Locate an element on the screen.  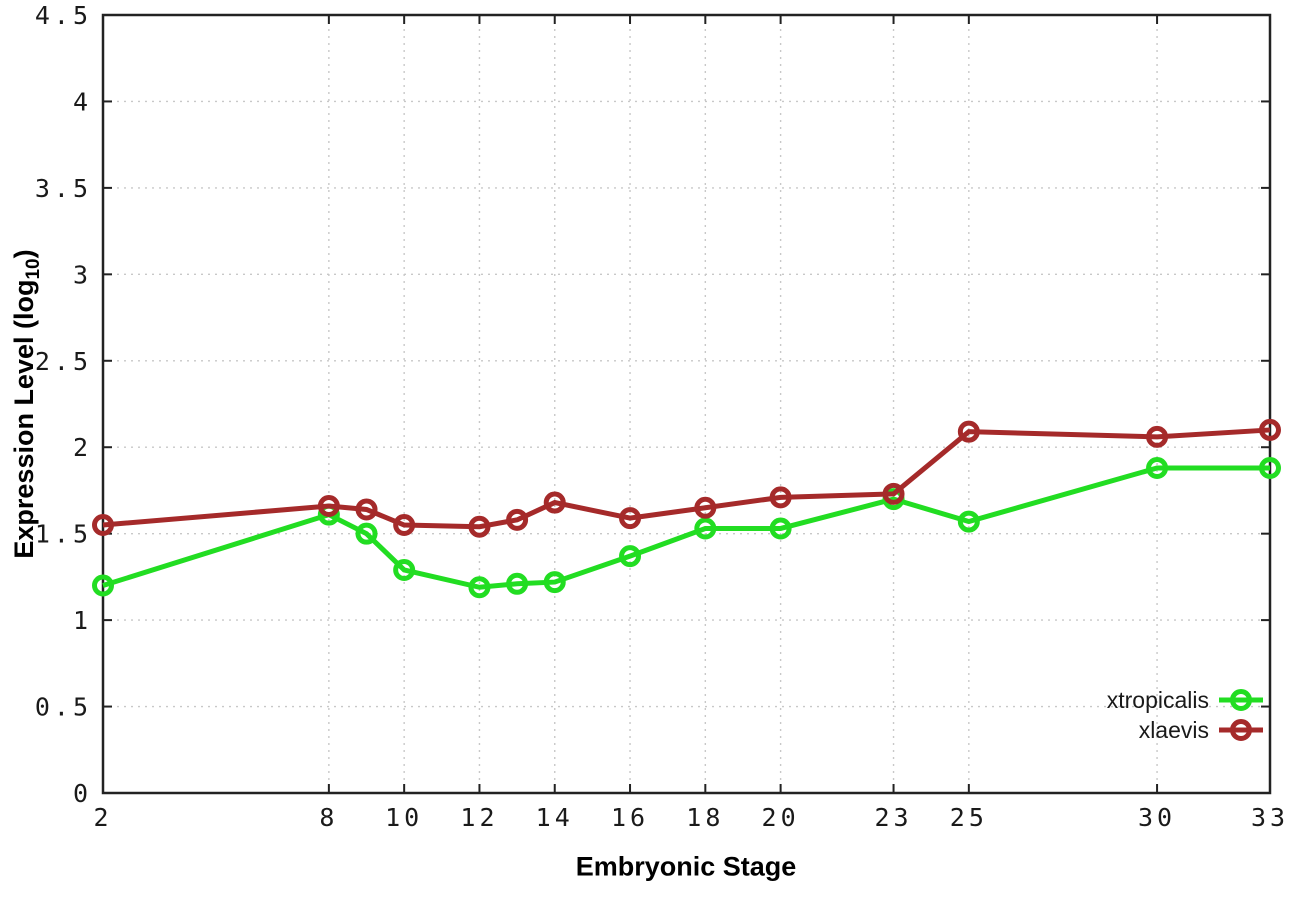
x-tick-label: 16 is located at coordinates (630, 817).